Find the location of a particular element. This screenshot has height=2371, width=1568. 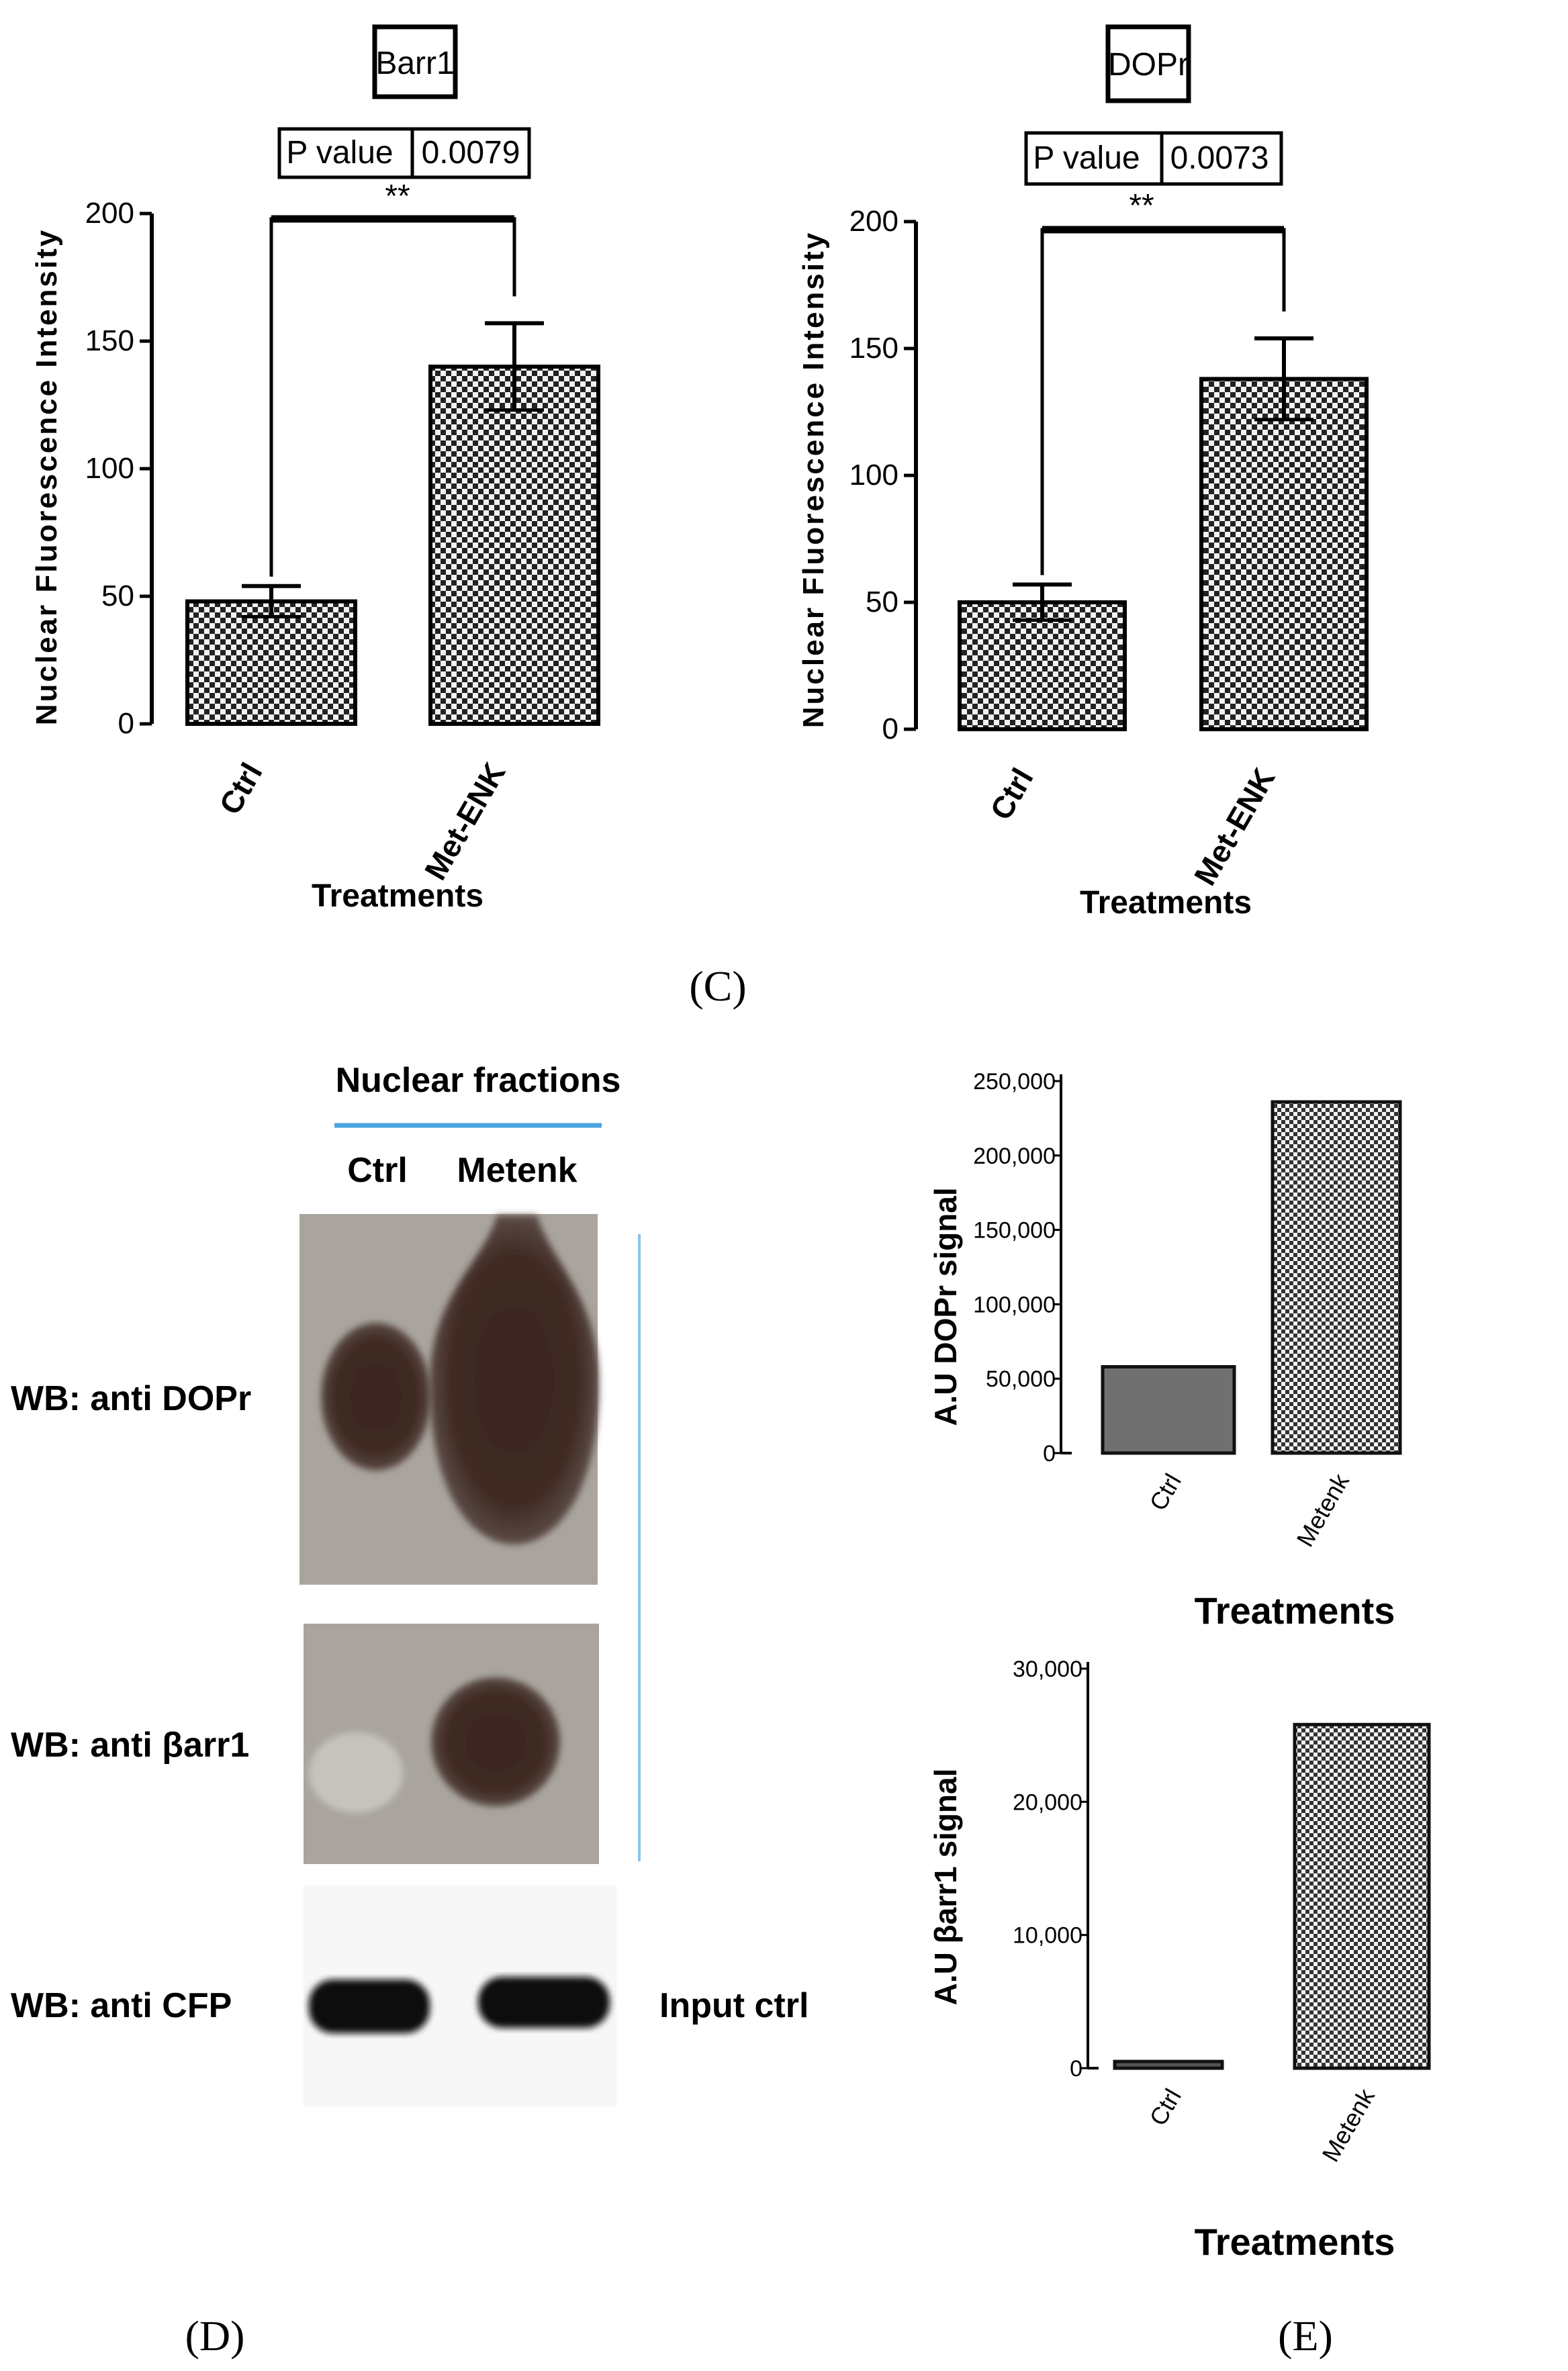

band-metenk-dopr is located at coordinates (514, 1379).